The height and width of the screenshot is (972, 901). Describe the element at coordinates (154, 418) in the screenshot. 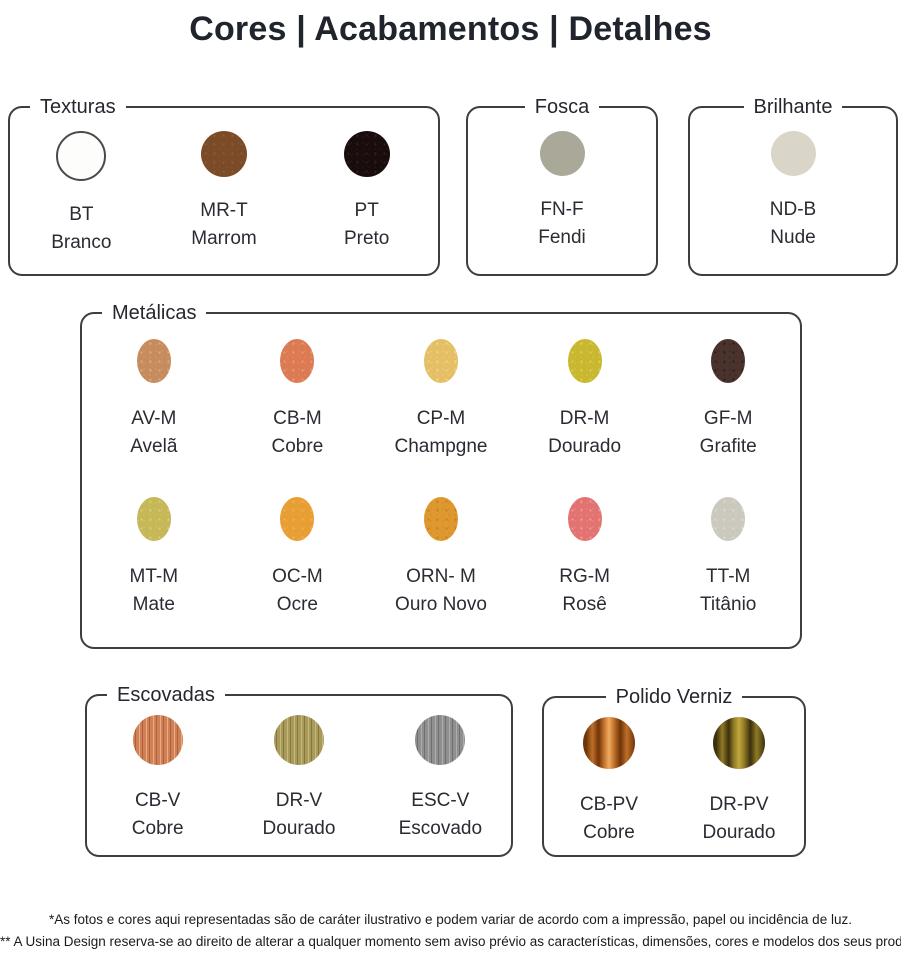

I see `swatch-code: AV-M` at that location.